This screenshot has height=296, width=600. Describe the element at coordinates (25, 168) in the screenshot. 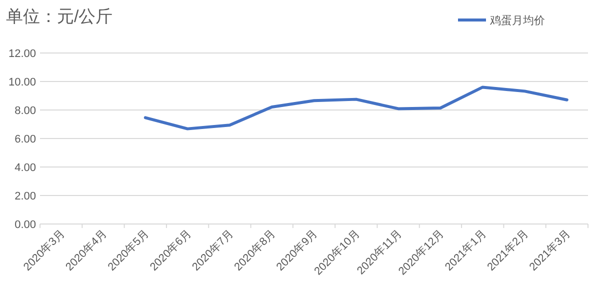

I see `y-tick-label: 4.00` at that location.